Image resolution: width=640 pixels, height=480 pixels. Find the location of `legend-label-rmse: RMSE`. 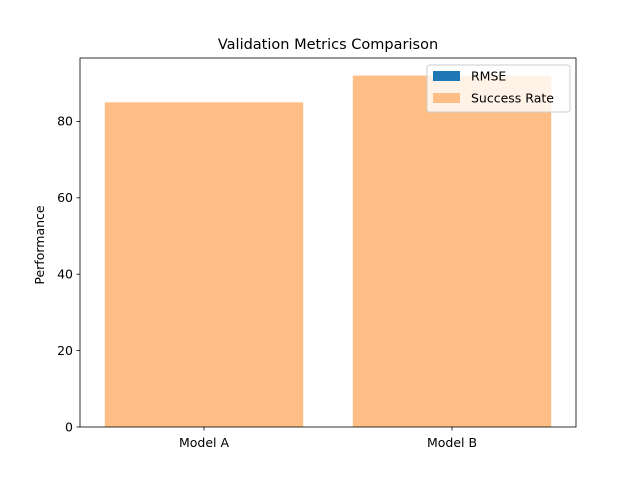

legend-label-rmse: RMSE is located at coordinates (488, 76).